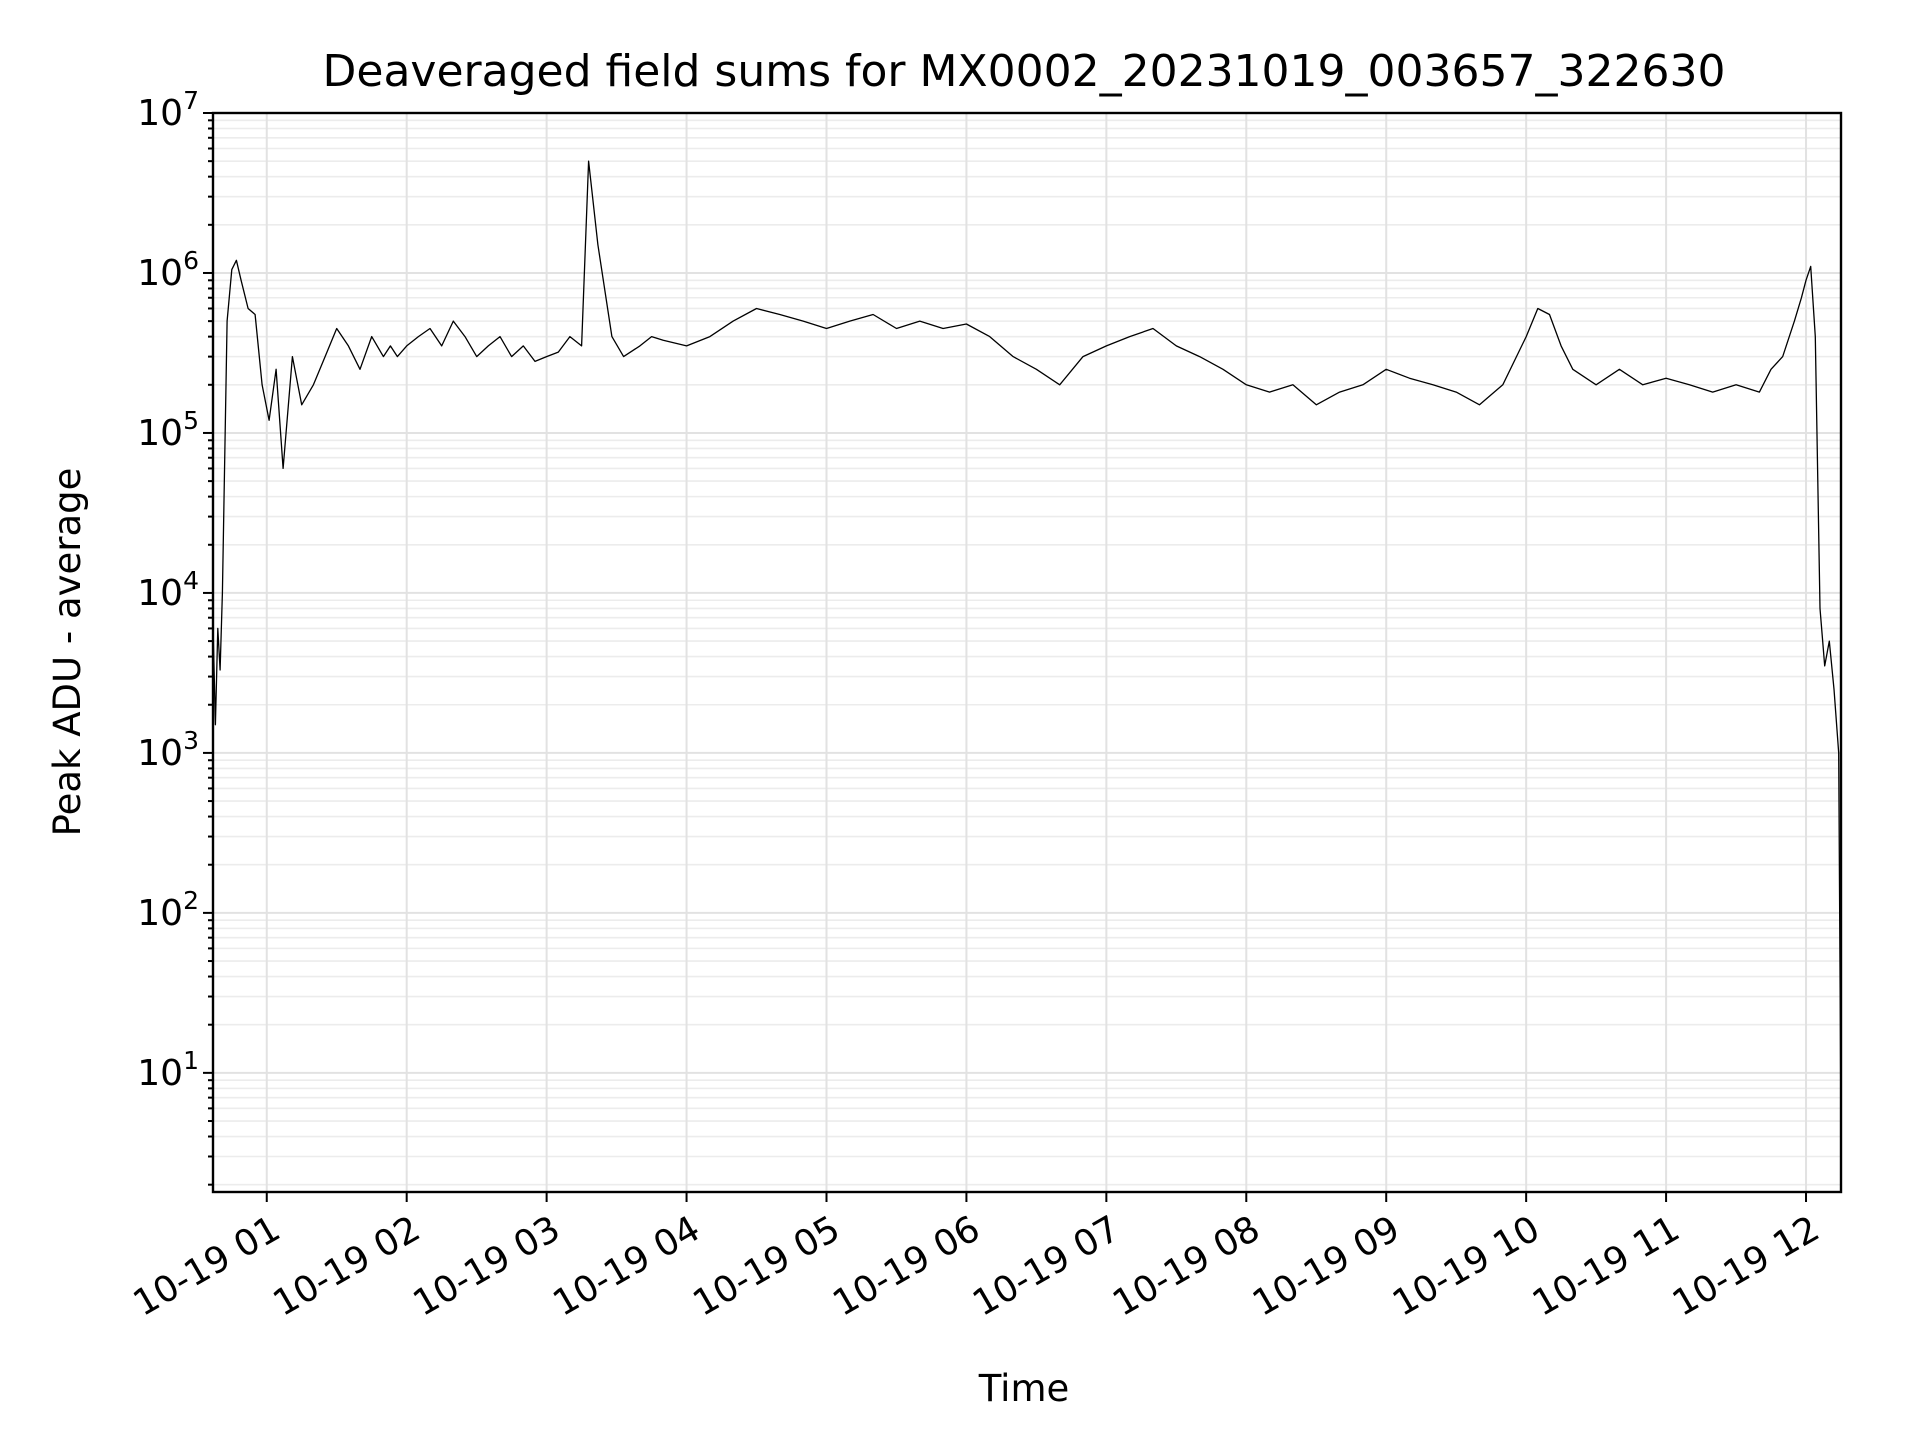 This screenshot has height=1440, width=1920. Describe the element at coordinates (168, 750) in the screenshot. I see `y-tick-label: 10³` at that location.